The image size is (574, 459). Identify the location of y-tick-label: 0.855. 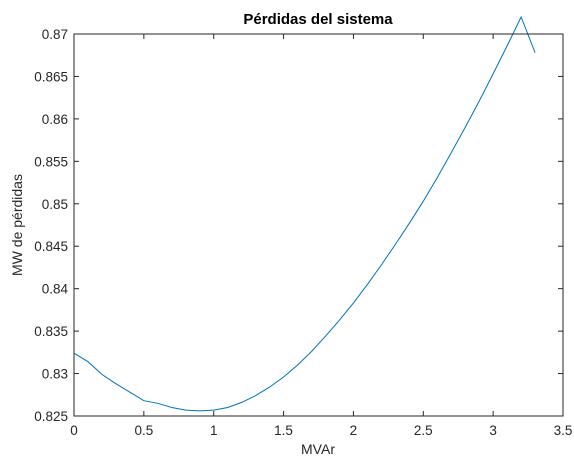
(51, 161).